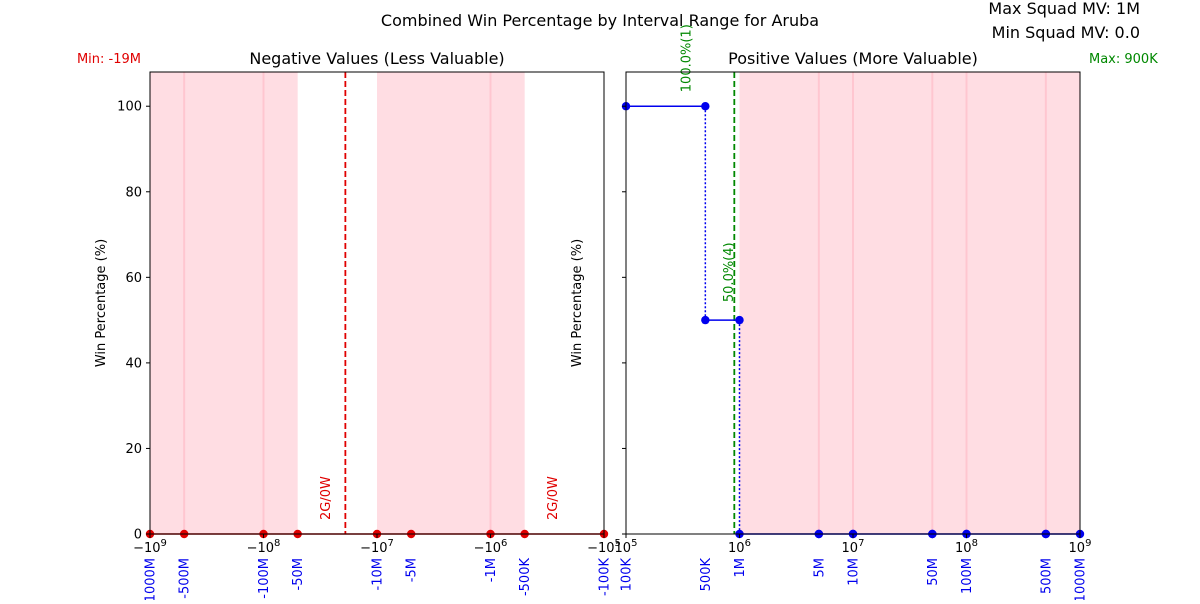 This screenshot has height=604, width=1200. What do you see at coordinates (264, 547) in the screenshot?
I see `x-tick-label-10-8: −108` at bounding box center [264, 547].